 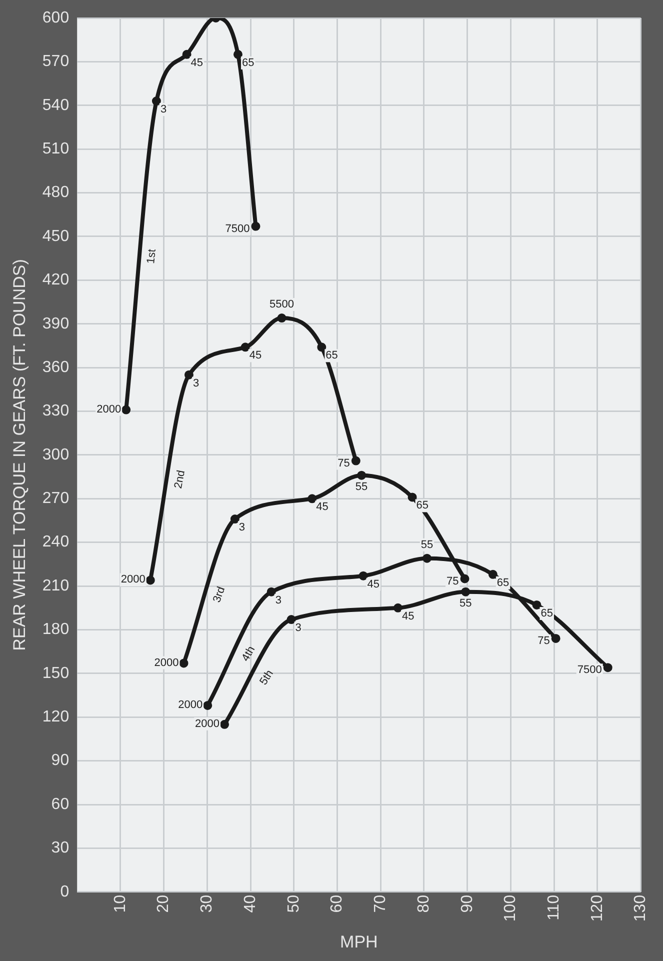 What do you see at coordinates (56, 280) in the screenshot?
I see `y-tick-label: 420` at bounding box center [56, 280].